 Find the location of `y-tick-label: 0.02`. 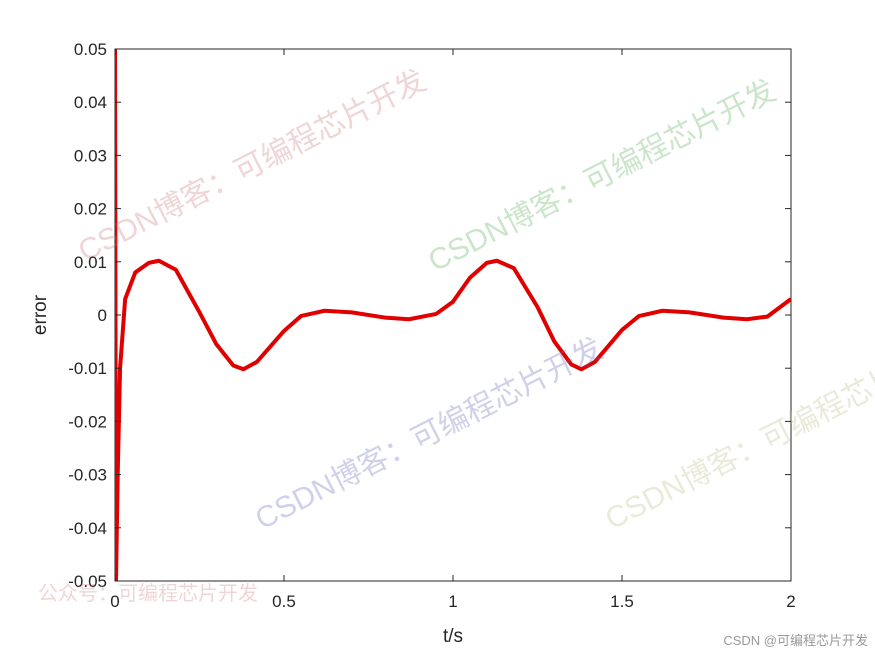

y-tick-label: 0.02 is located at coordinates (90, 209).